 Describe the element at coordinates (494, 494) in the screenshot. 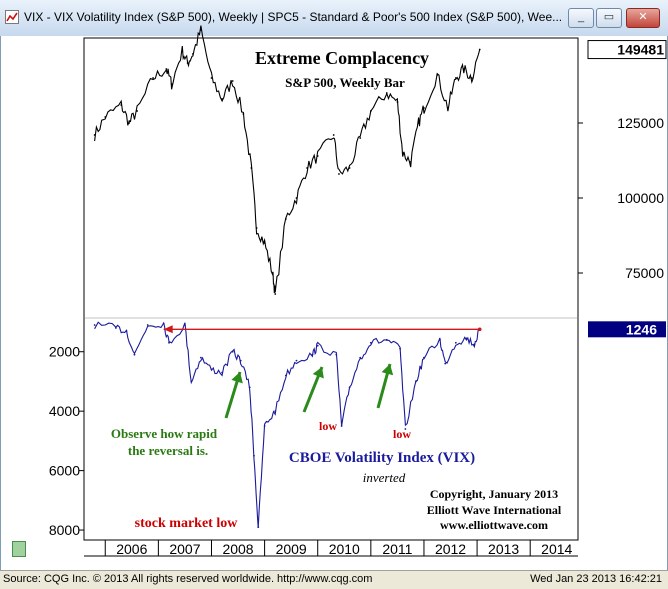

I see `copyright-line1: Copyright, January 2013` at that location.